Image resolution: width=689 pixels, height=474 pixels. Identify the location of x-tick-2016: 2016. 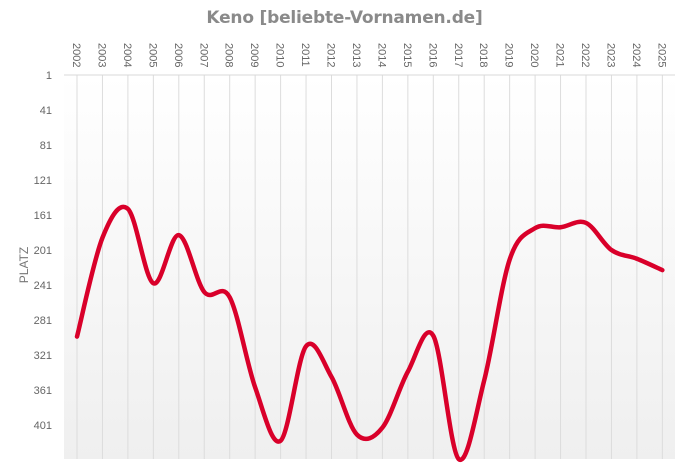
(432, 55).